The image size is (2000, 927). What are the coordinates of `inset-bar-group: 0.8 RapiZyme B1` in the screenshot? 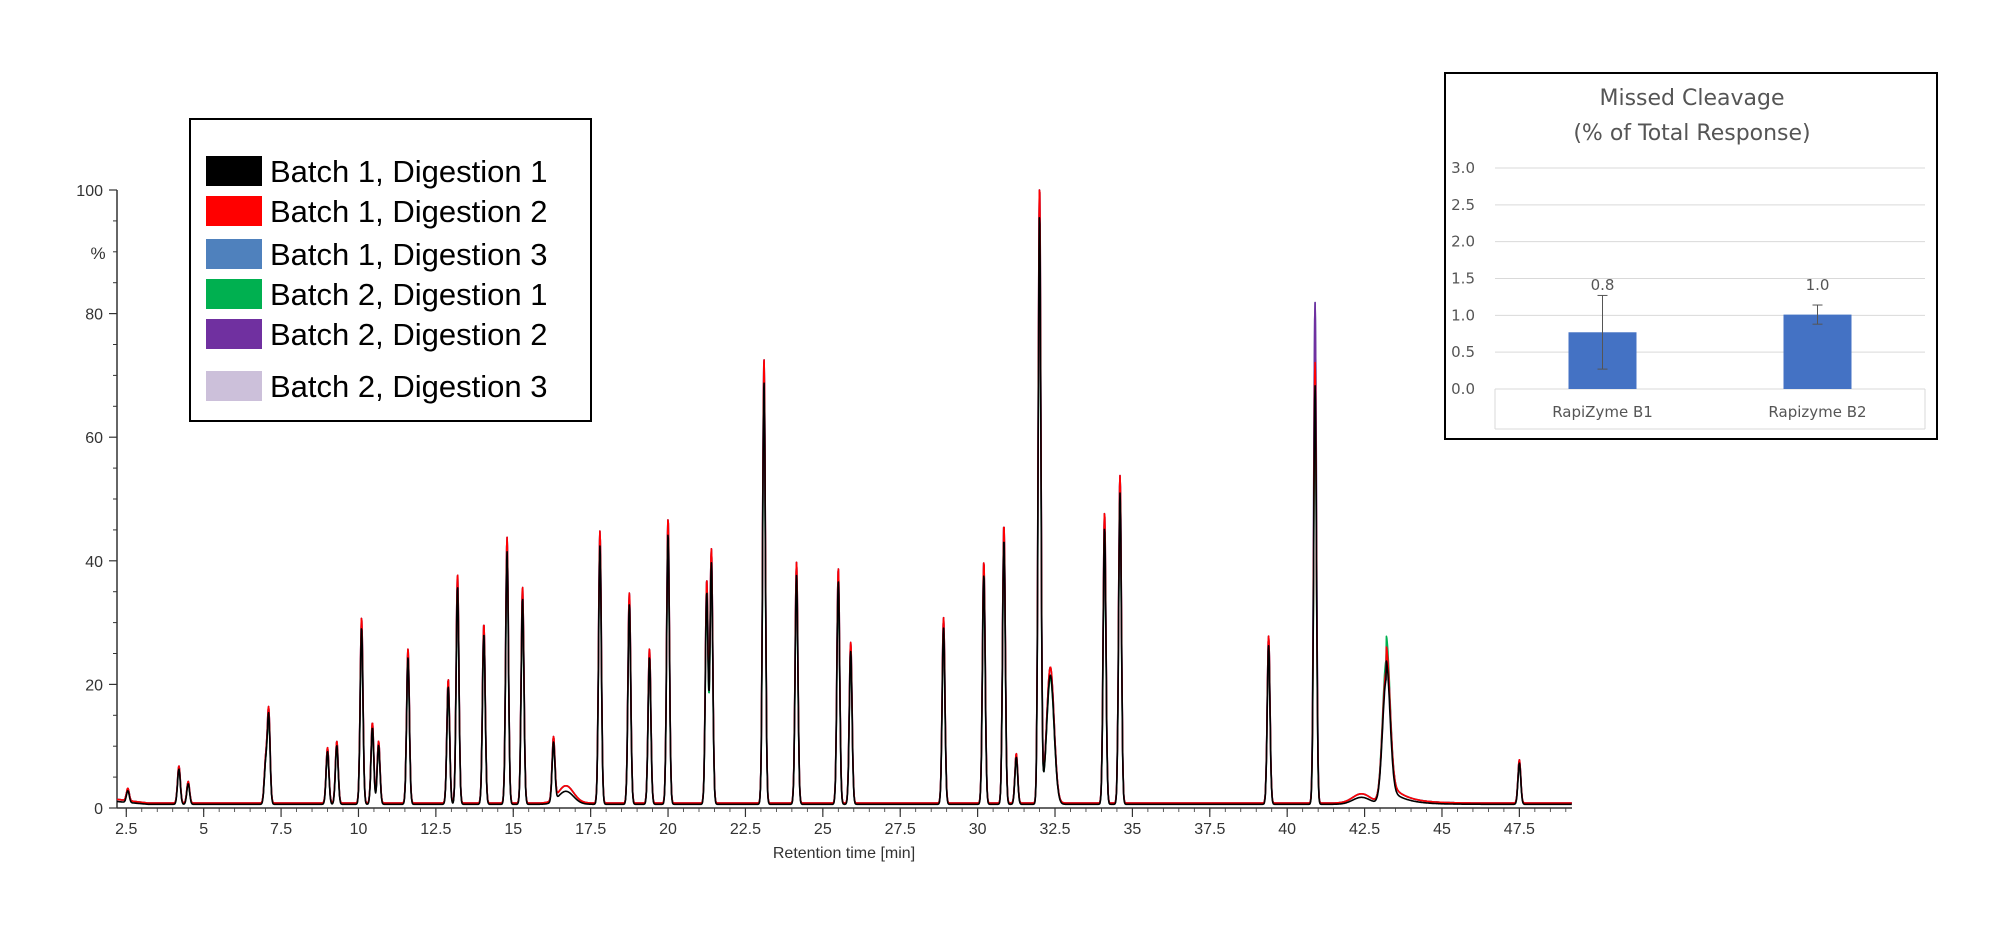 It's located at (1602, 348).